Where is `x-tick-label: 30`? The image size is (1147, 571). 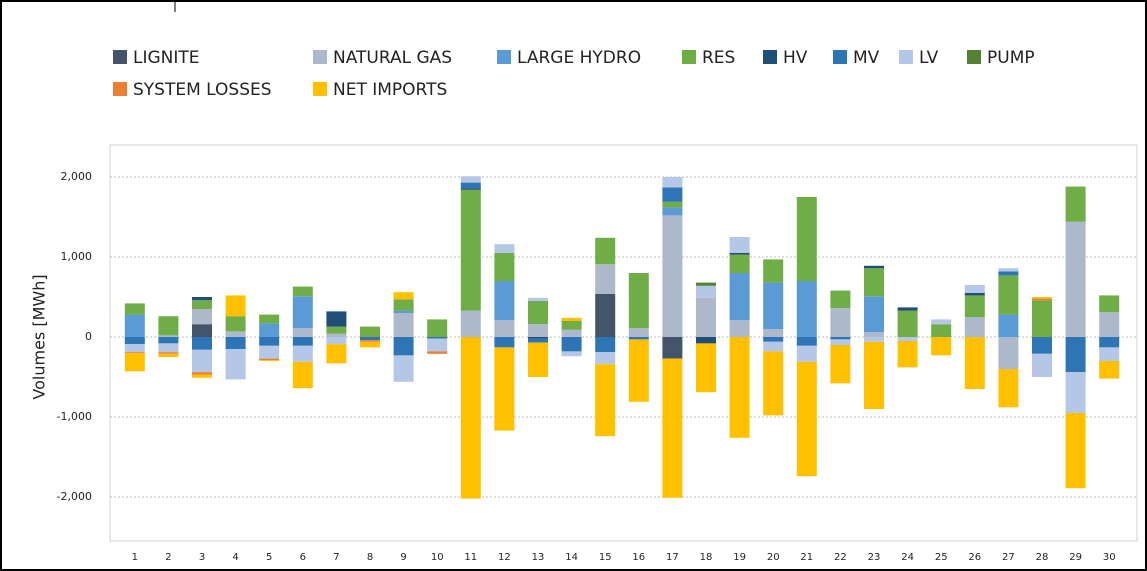 x-tick-label: 30 is located at coordinates (1109, 557).